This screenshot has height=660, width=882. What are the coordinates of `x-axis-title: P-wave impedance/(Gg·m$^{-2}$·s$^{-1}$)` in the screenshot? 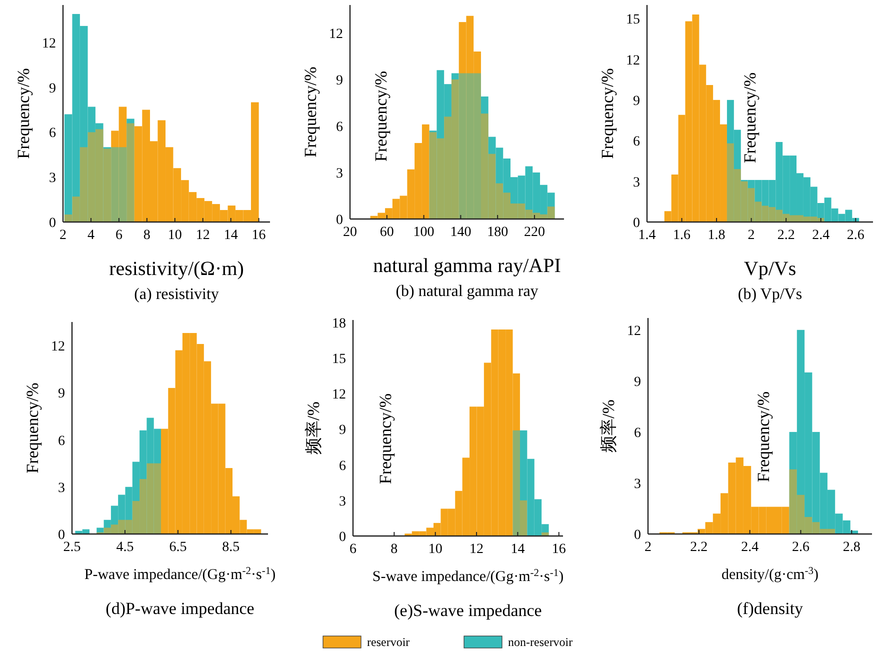 It's located at (180, 574).